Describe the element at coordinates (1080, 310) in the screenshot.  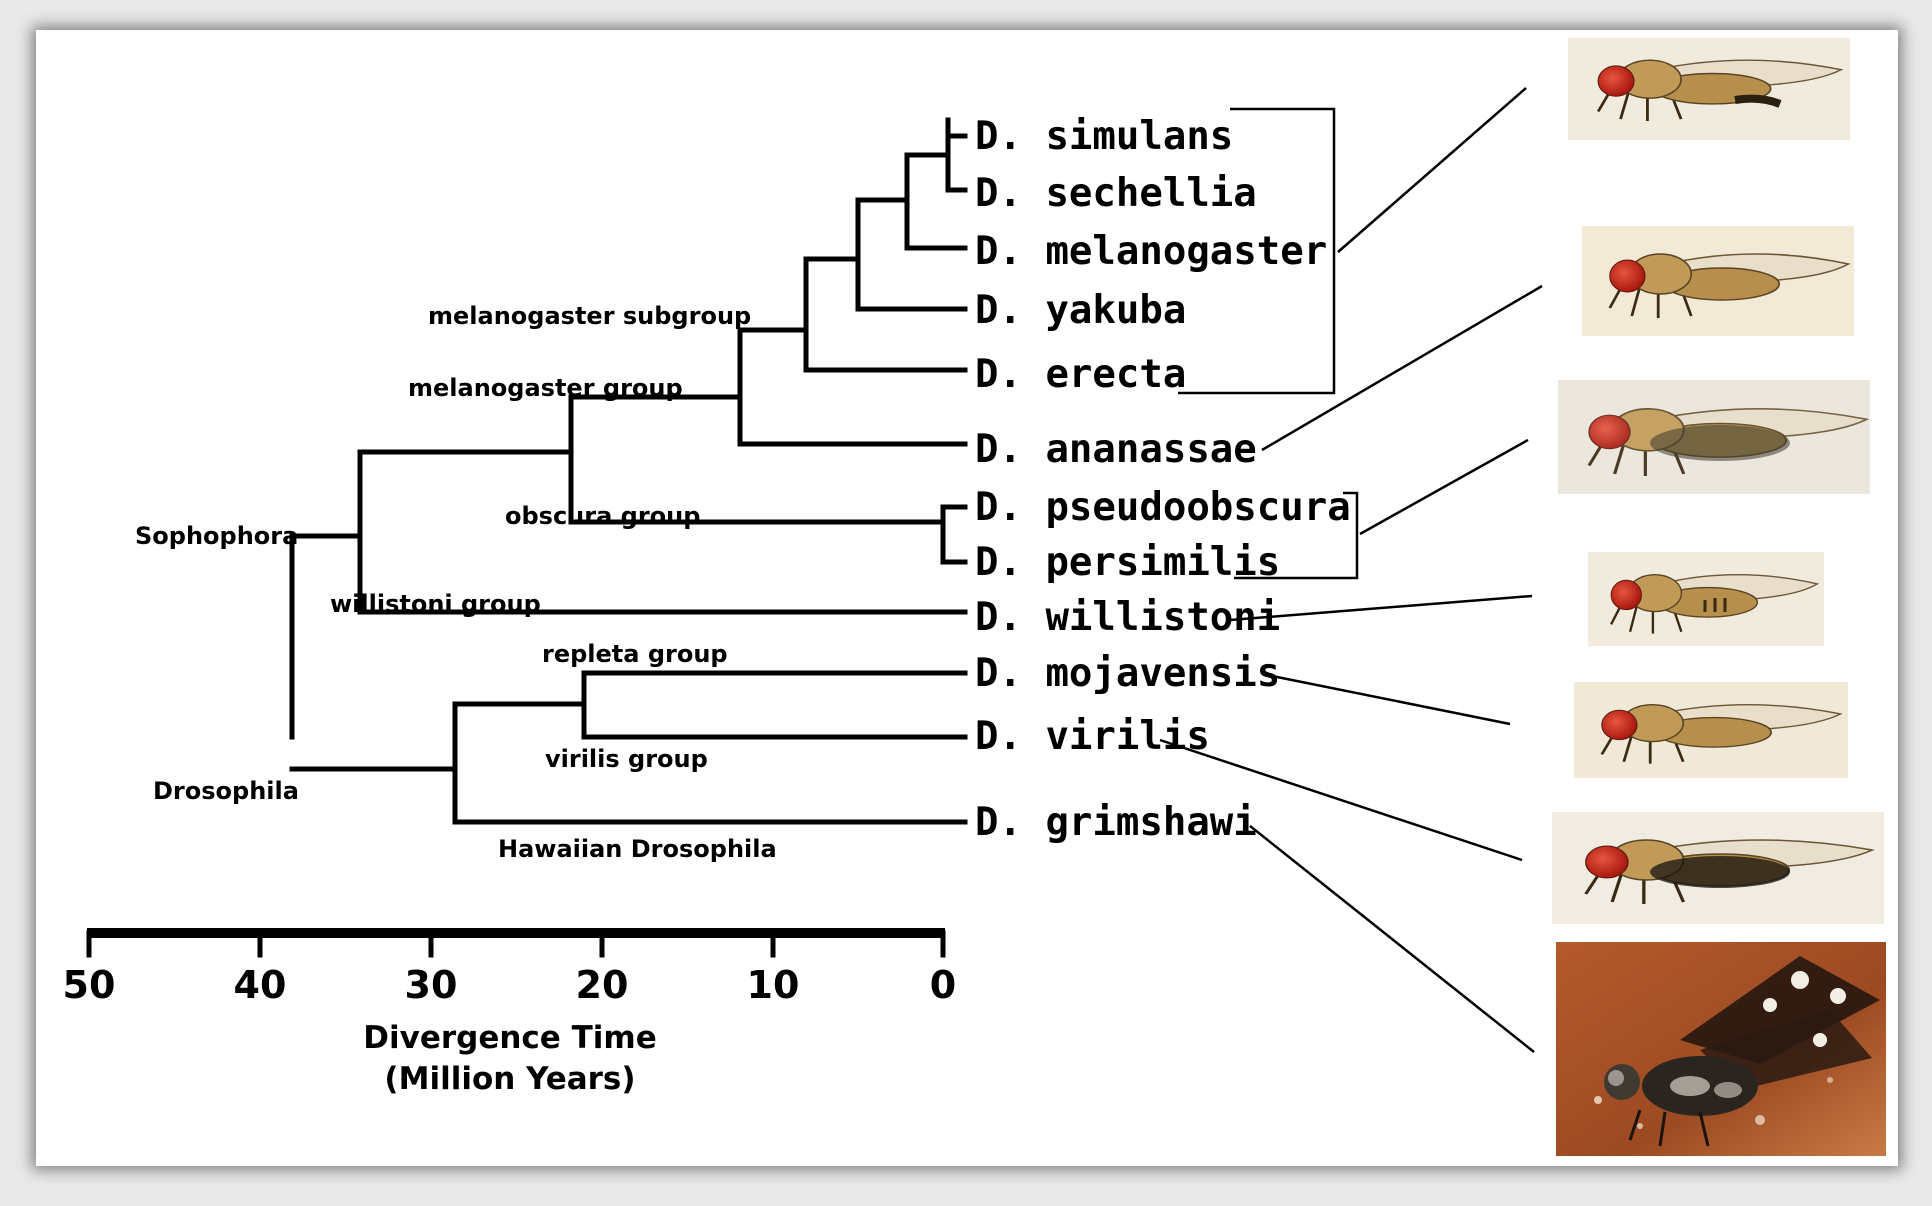
I see `species-label: D. yakuba` at that location.